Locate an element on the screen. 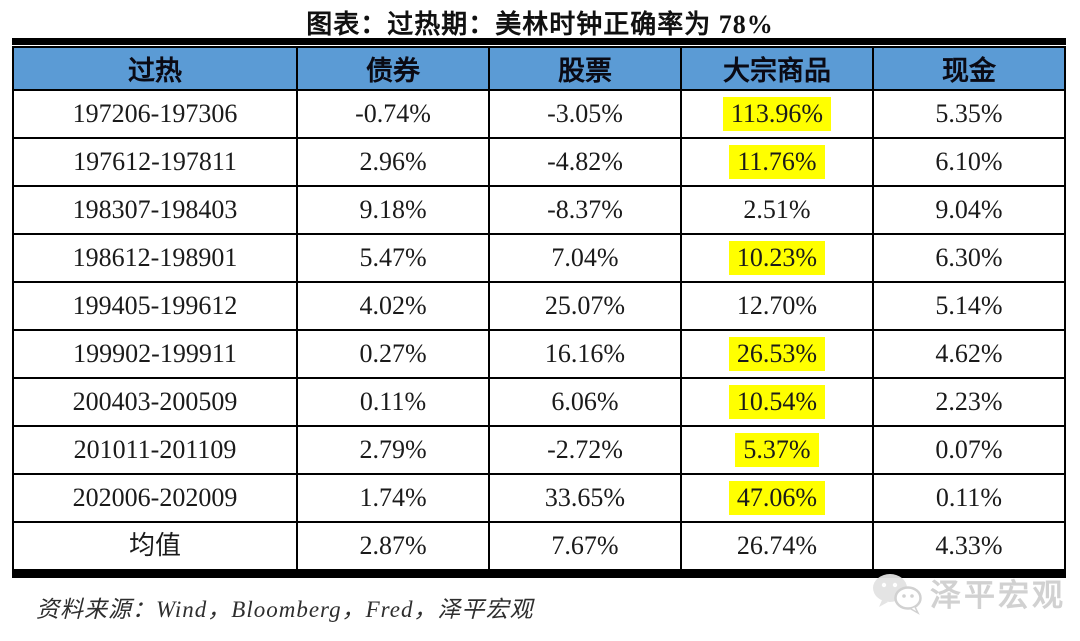  stock-cell: -4.82% is located at coordinates (585, 162).